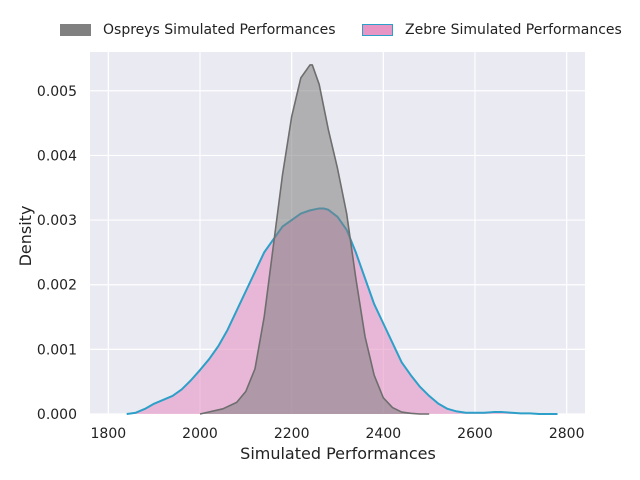 This screenshot has width=640, height=480. What do you see at coordinates (109, 434) in the screenshot?
I see `x-tick-label-0: 1800` at bounding box center [109, 434].